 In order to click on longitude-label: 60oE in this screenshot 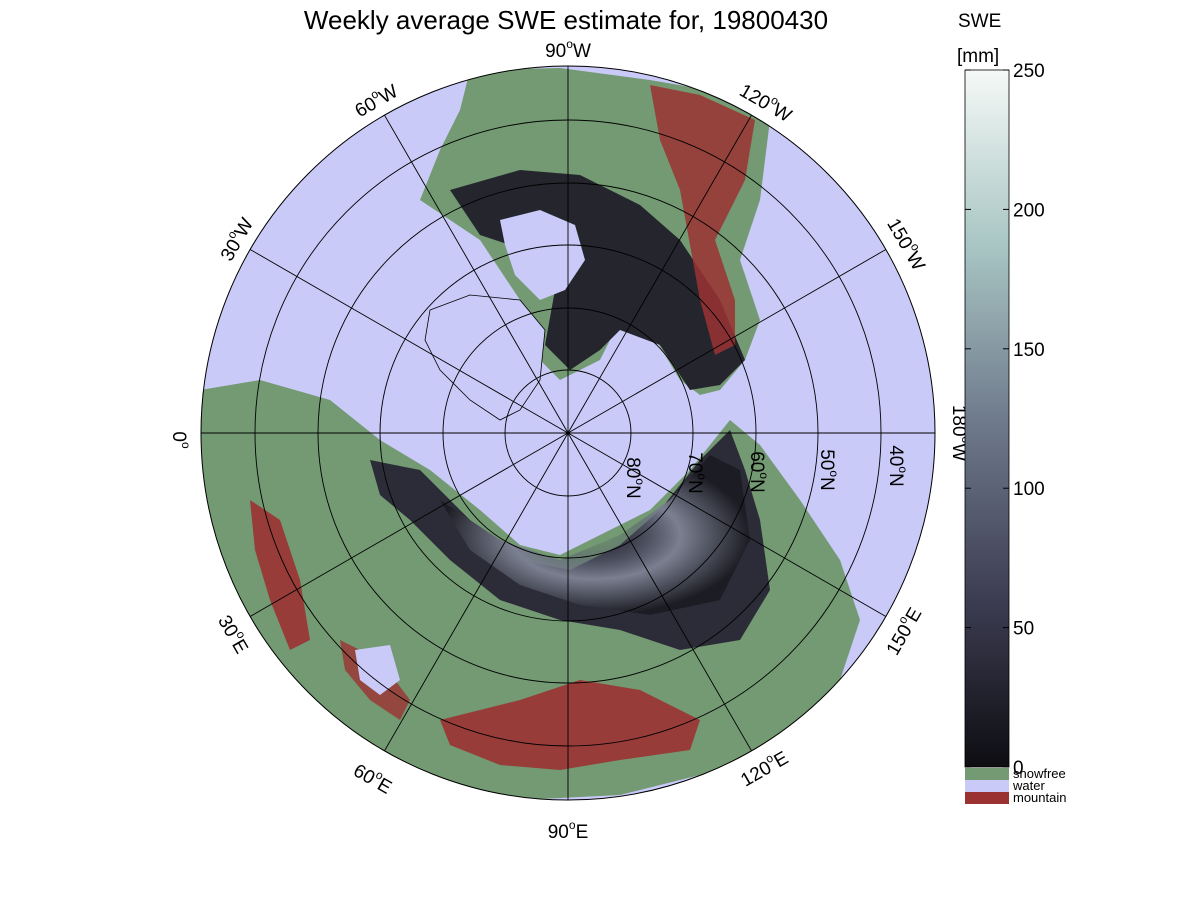, I will do `click(373, 778)`.